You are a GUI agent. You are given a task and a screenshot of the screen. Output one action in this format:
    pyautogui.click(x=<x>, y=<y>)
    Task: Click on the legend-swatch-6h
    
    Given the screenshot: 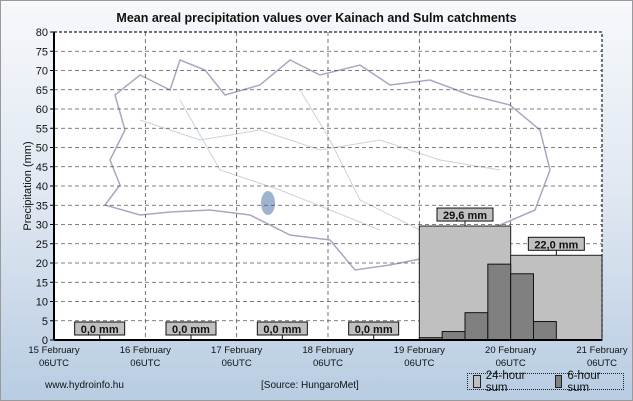 What is the action you would take?
    pyautogui.click(x=558, y=381)
    